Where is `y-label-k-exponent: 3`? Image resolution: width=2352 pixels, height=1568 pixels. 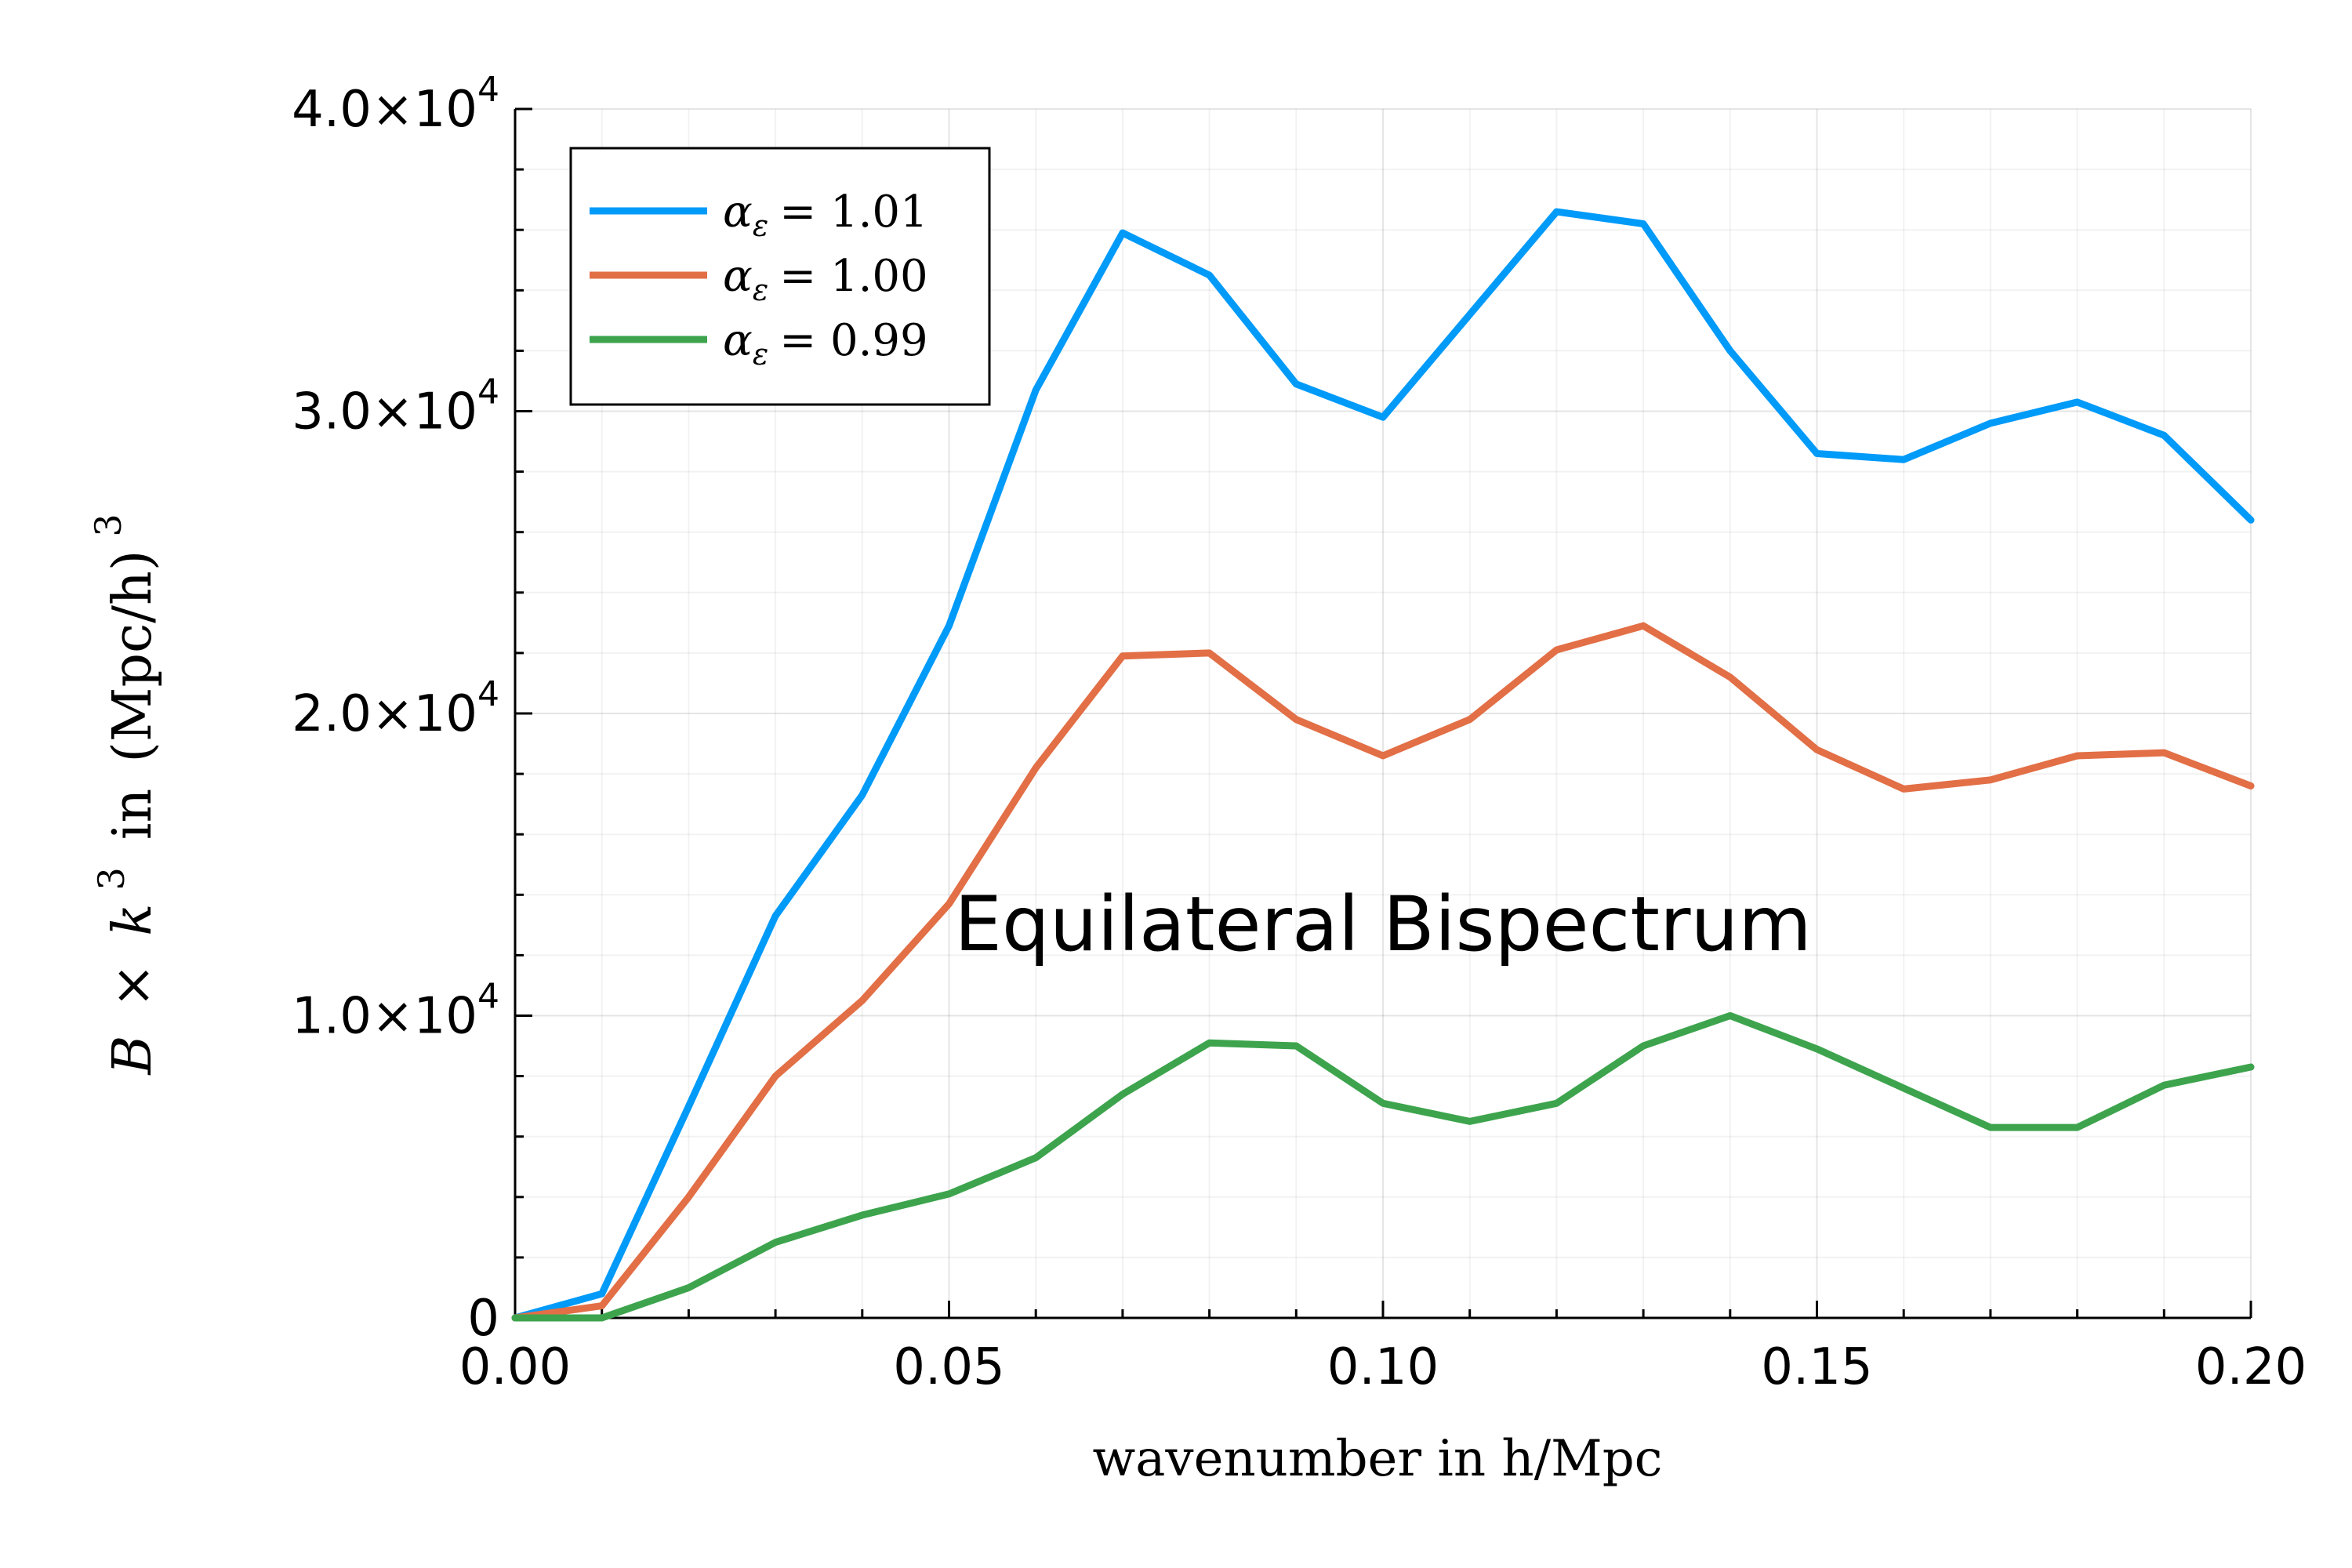
y-label-k-exponent: 3 is located at coordinates (111, 878).